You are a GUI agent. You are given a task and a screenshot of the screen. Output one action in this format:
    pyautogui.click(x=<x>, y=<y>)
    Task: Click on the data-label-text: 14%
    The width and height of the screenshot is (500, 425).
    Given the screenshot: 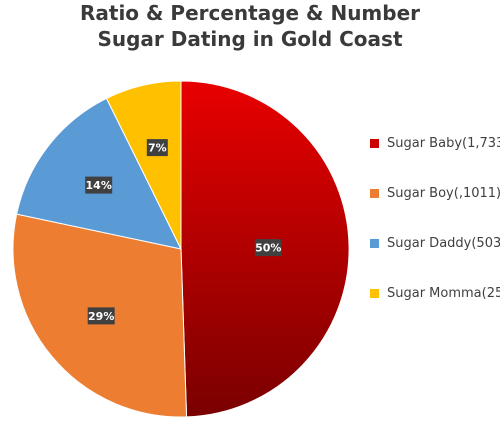 What is the action you would take?
    pyautogui.click(x=99, y=185)
    